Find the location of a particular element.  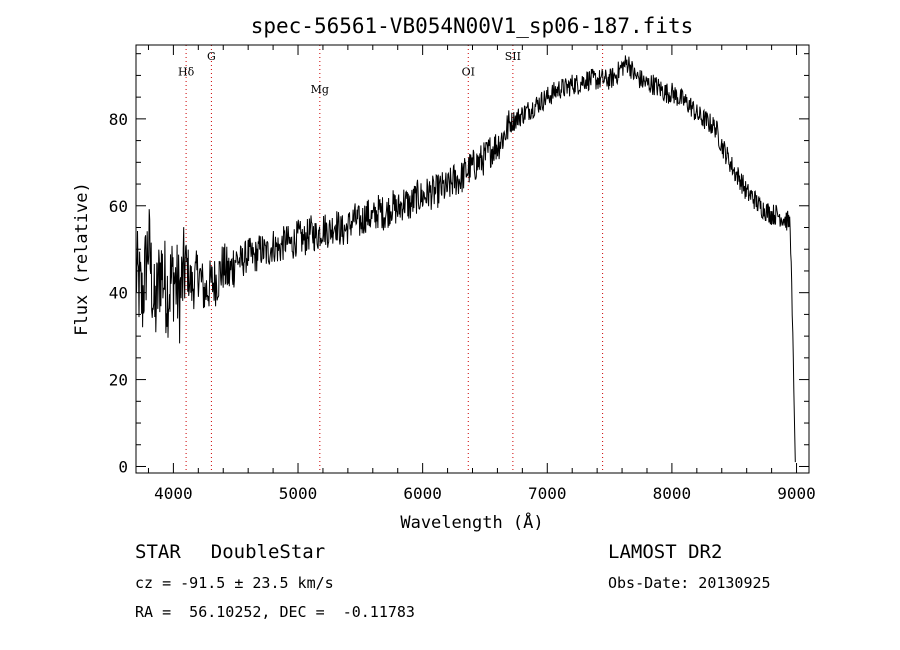

x-tick-label: 9000 is located at coordinates (796, 493).